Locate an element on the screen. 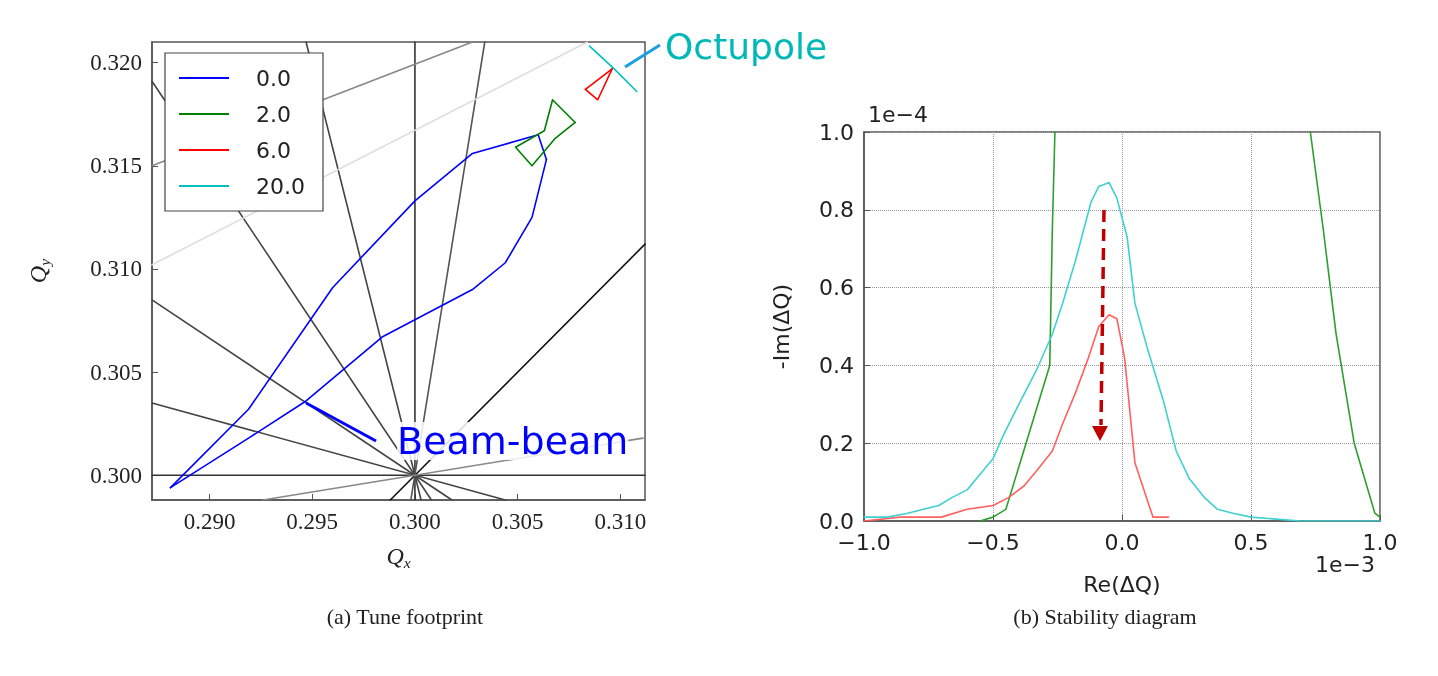 This screenshot has width=1438, height=676. legend-label: 2.0 is located at coordinates (273, 114).